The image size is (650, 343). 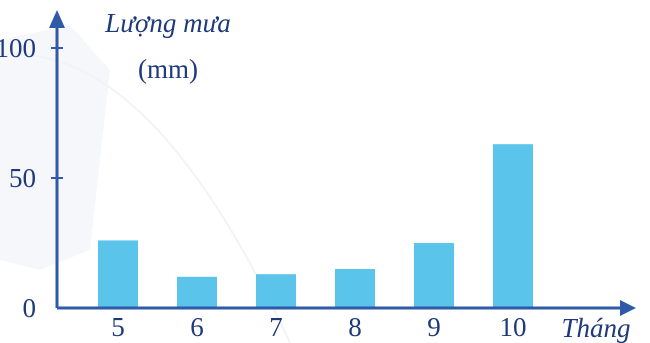 I want to click on y-axis-unit: (mm), so click(x=168, y=69).